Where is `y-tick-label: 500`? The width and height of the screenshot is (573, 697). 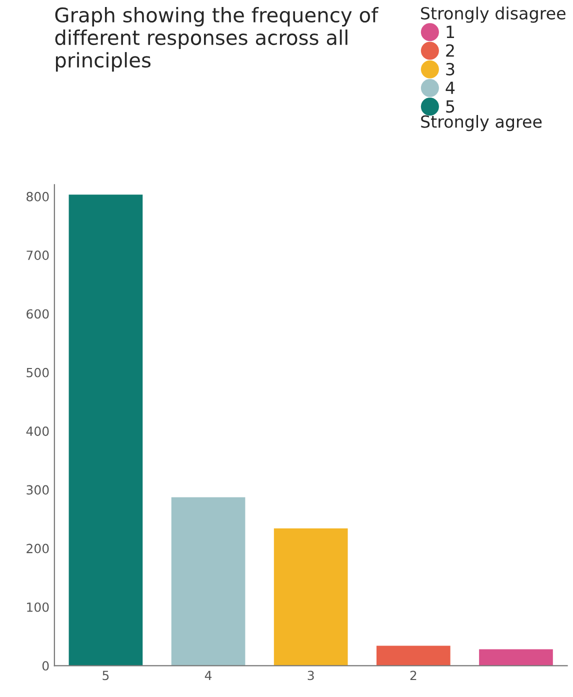
y-tick-label: 500 is located at coordinates (37, 373).